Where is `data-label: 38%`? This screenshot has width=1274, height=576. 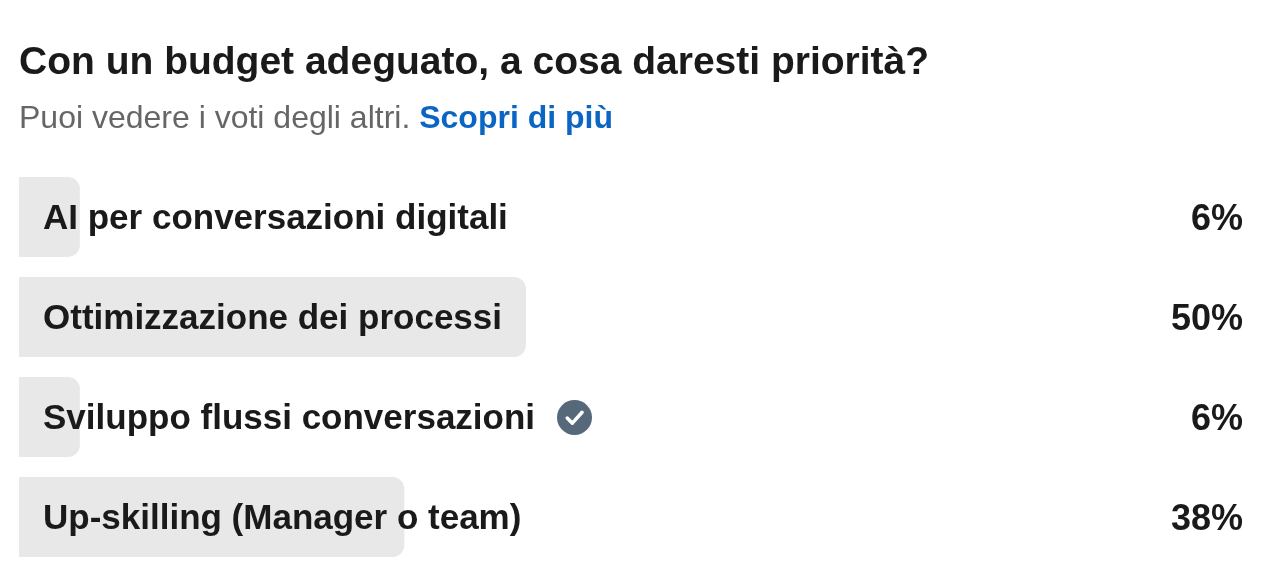
data-label: 38% is located at coordinates (1207, 517).